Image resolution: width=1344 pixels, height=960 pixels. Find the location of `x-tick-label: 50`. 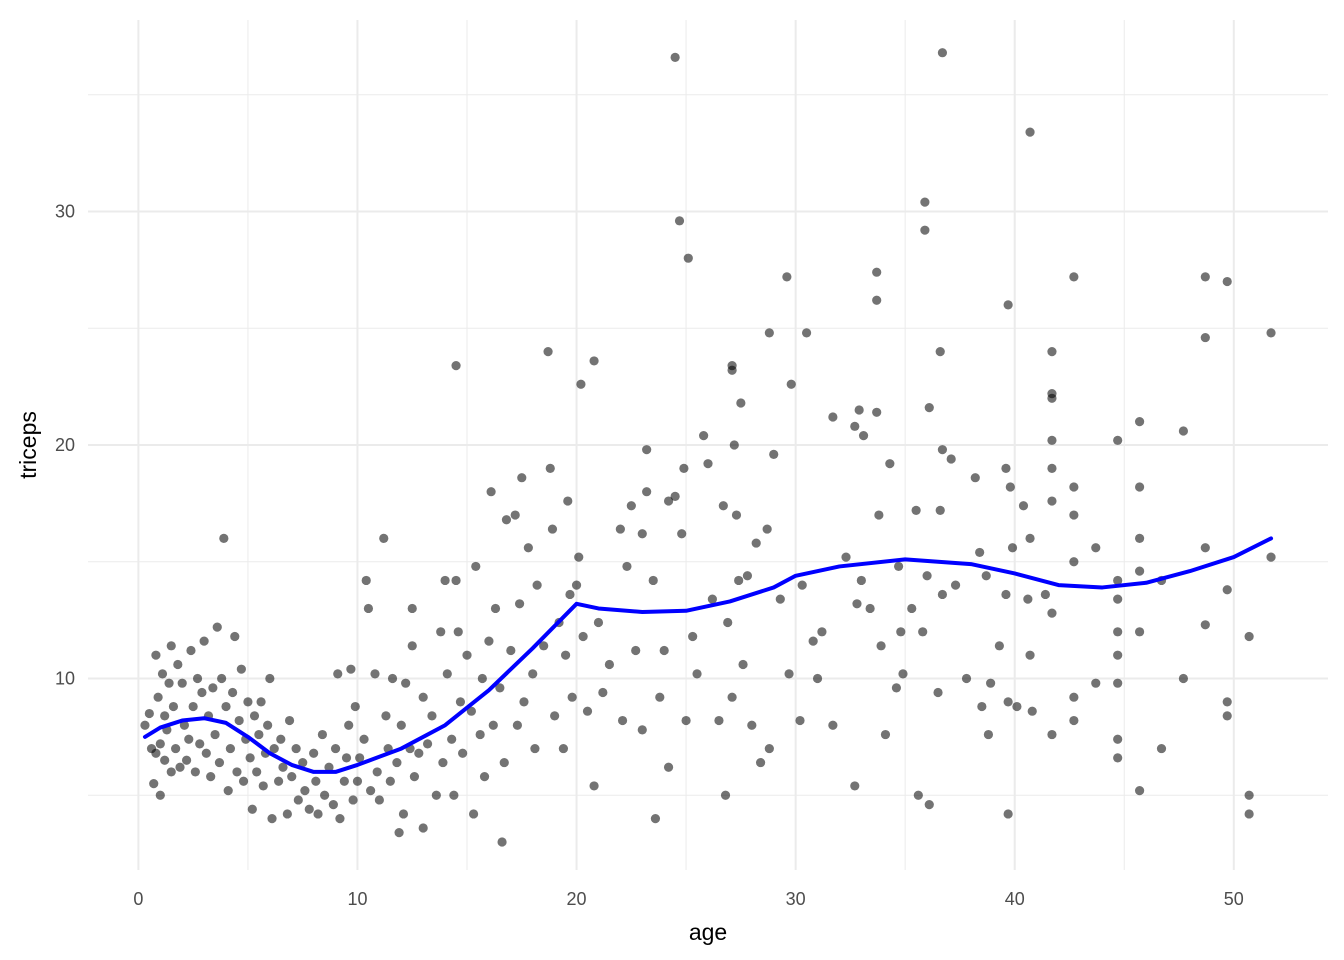

x-tick-label: 50 is located at coordinates (1234, 899).